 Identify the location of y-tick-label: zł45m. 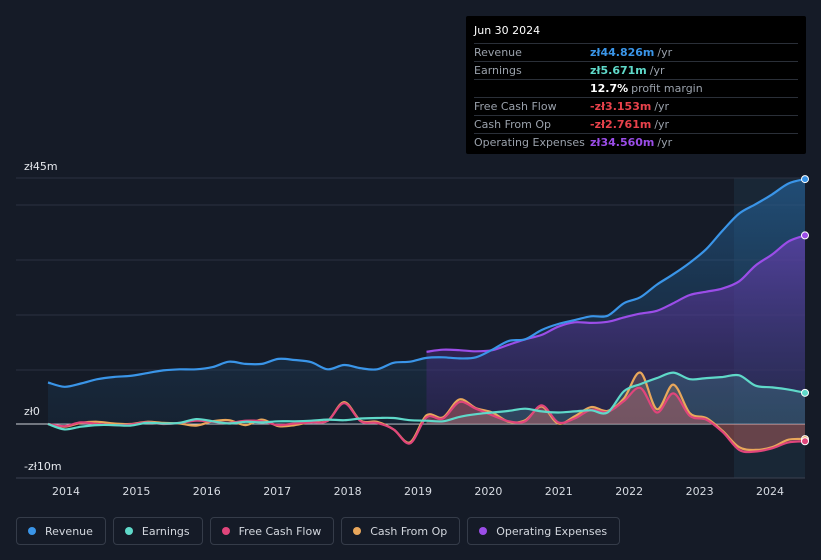
(41, 166).